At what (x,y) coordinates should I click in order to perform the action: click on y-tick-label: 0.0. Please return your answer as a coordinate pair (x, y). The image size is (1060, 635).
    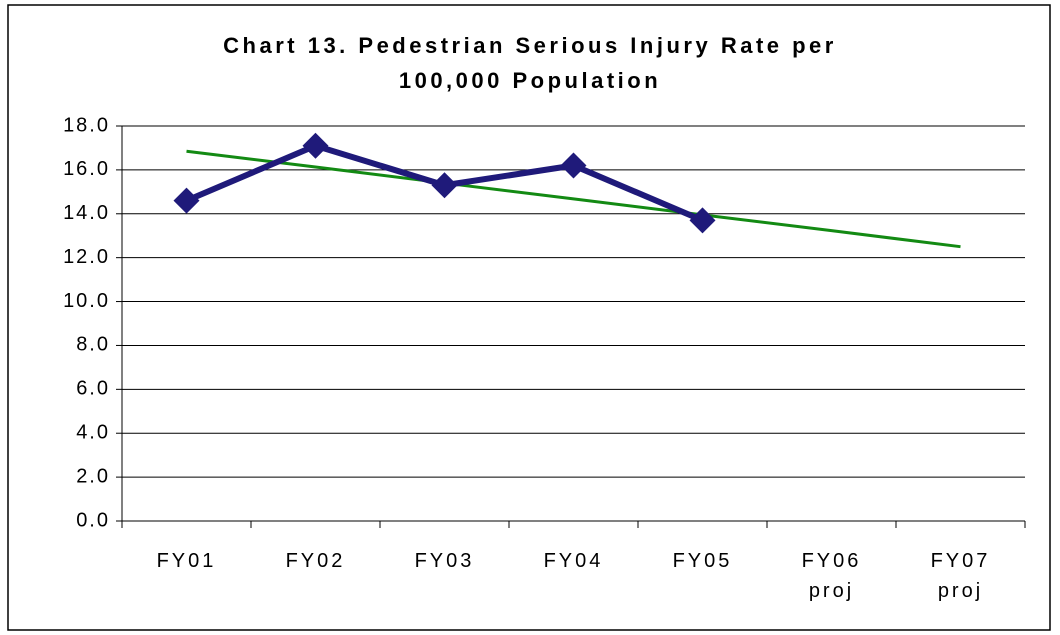
    Looking at the image, I should click on (93, 520).